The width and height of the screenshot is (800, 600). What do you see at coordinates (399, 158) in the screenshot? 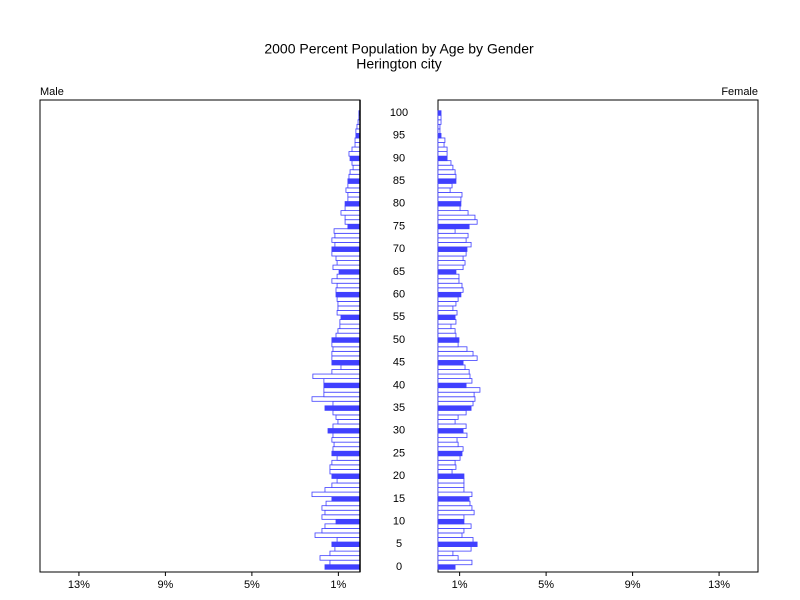
I see `age-label: 90` at bounding box center [399, 158].